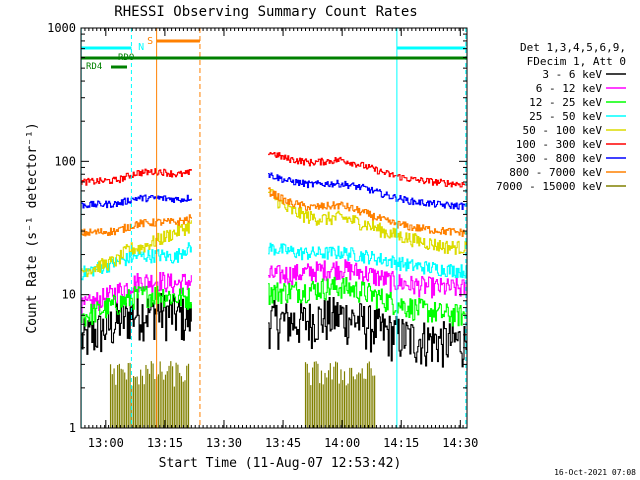  What do you see at coordinates (559, 144) in the screenshot?
I see `legend-label: 100 - 300 keV` at bounding box center [559, 144].